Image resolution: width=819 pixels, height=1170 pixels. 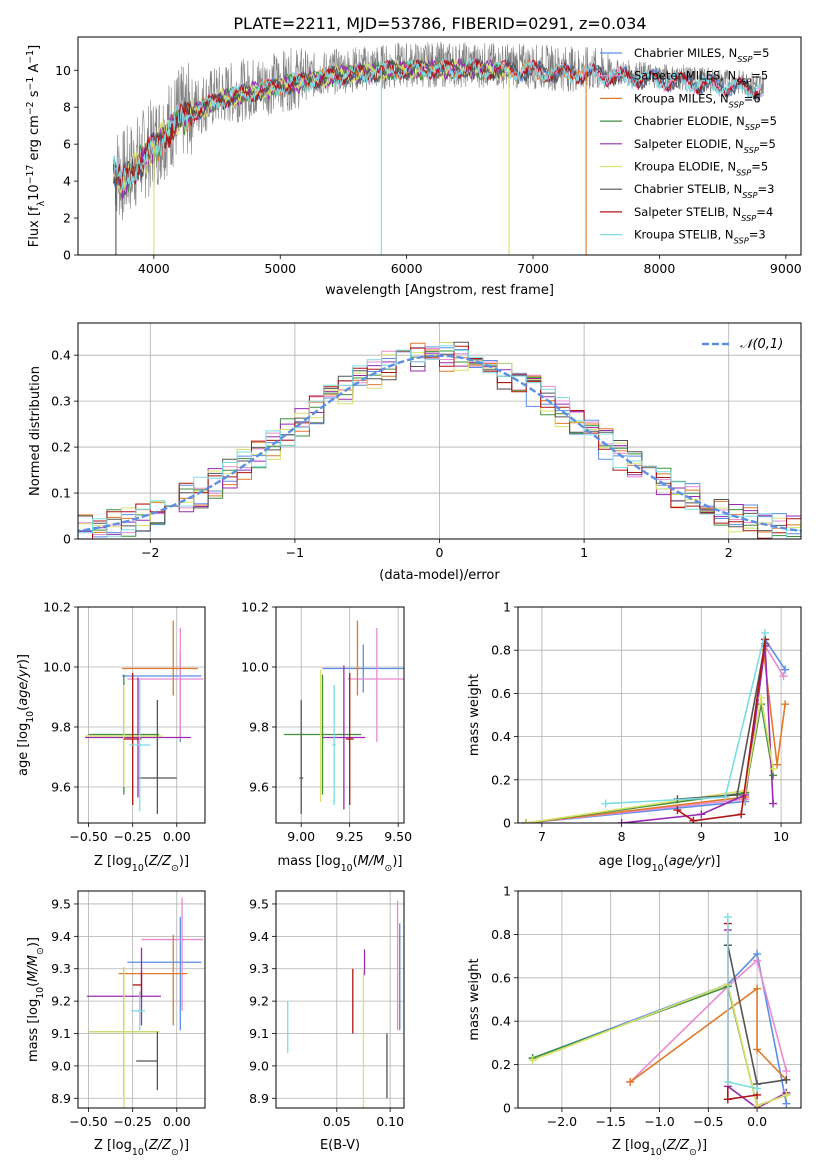 What do you see at coordinates (701, 55) in the screenshot?
I see `legend-label: Chabrier MILES, NSSP=5` at bounding box center [701, 55].